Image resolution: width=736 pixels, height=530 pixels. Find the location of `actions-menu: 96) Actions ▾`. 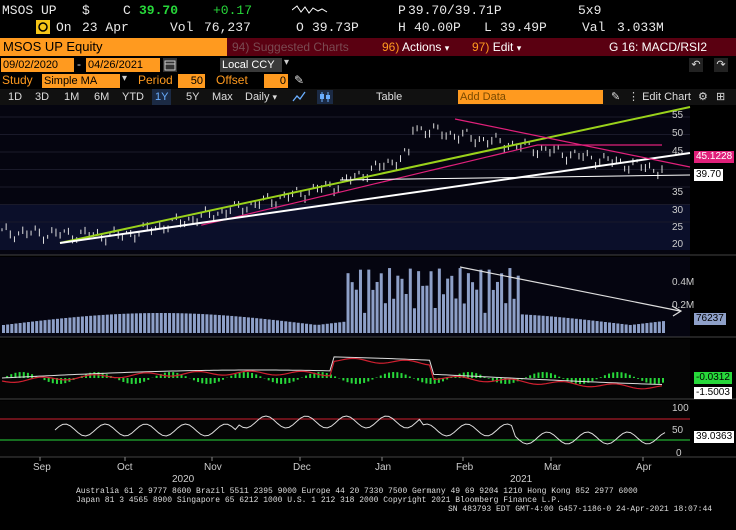

actions-menu: 96) Actions ▾ is located at coordinates (415, 47).